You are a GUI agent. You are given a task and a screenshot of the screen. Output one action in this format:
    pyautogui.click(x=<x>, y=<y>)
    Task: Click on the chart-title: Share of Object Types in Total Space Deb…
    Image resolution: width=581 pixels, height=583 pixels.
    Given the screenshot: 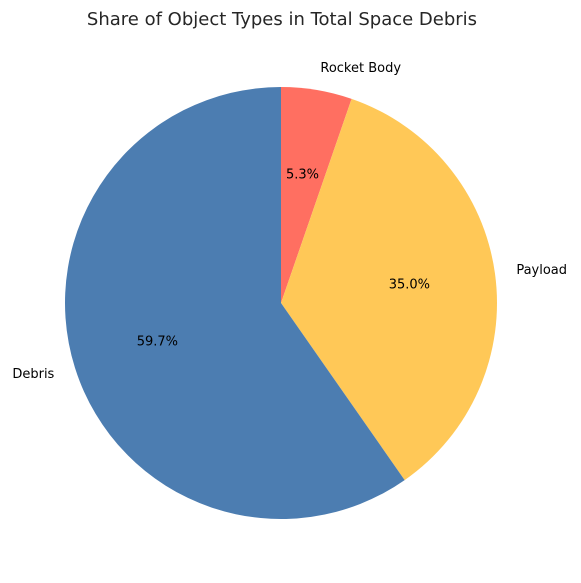 What is the action you would take?
    pyautogui.click(x=282, y=19)
    